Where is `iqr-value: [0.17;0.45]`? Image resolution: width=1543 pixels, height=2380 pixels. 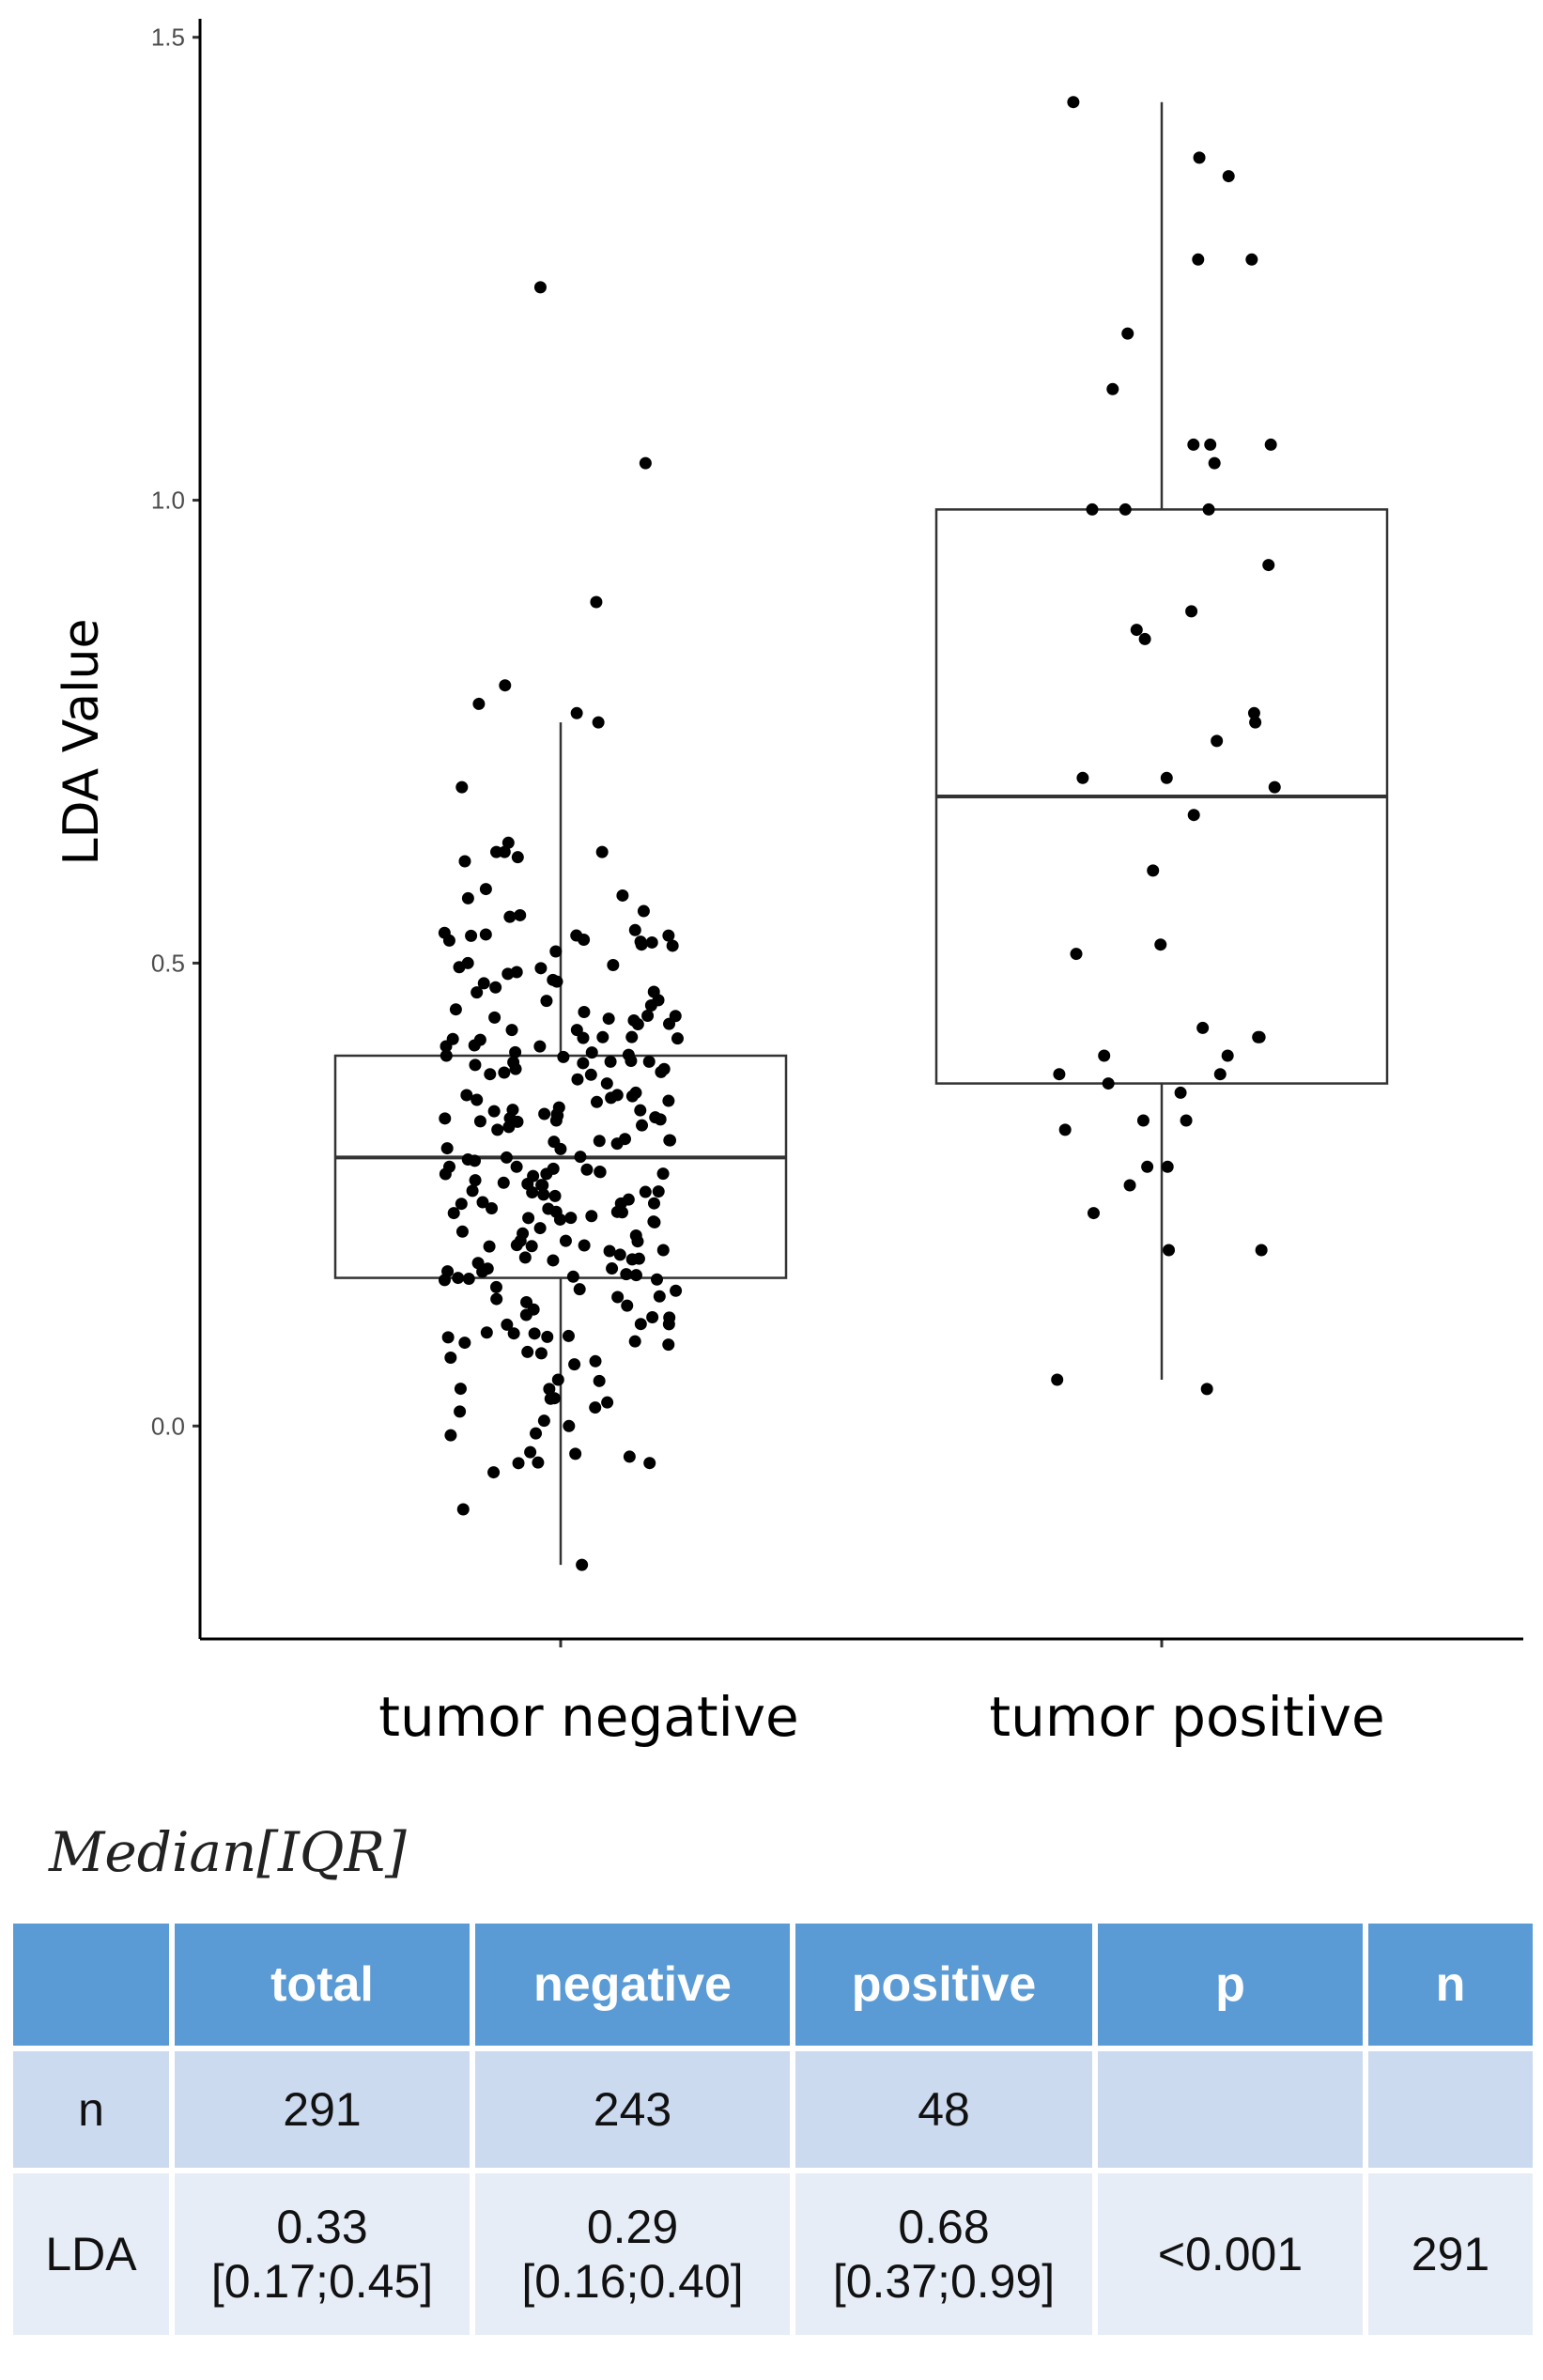
iqr-value: [0.17;0.45] is located at coordinates (322, 2281).